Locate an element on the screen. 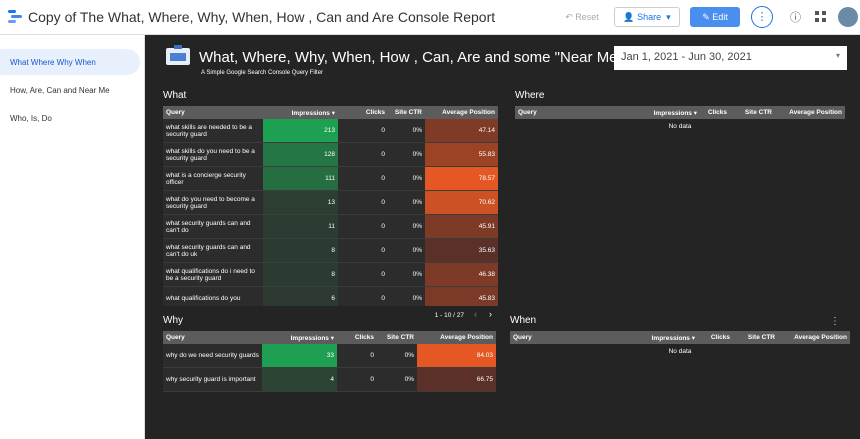 This screenshot has height=439, width=860. avg-position: 35.63 is located at coordinates (461, 250).